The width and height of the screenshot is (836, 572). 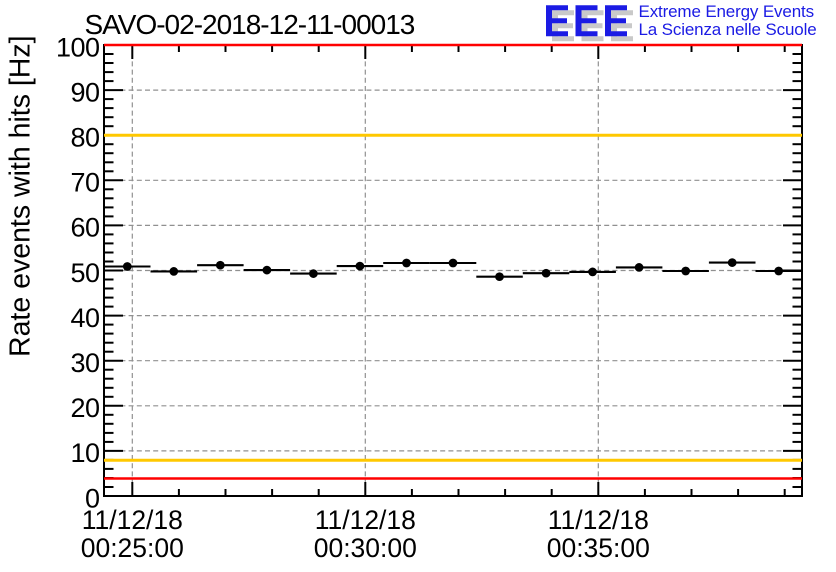 I want to click on svg-text: 0, so click(x=92, y=498).